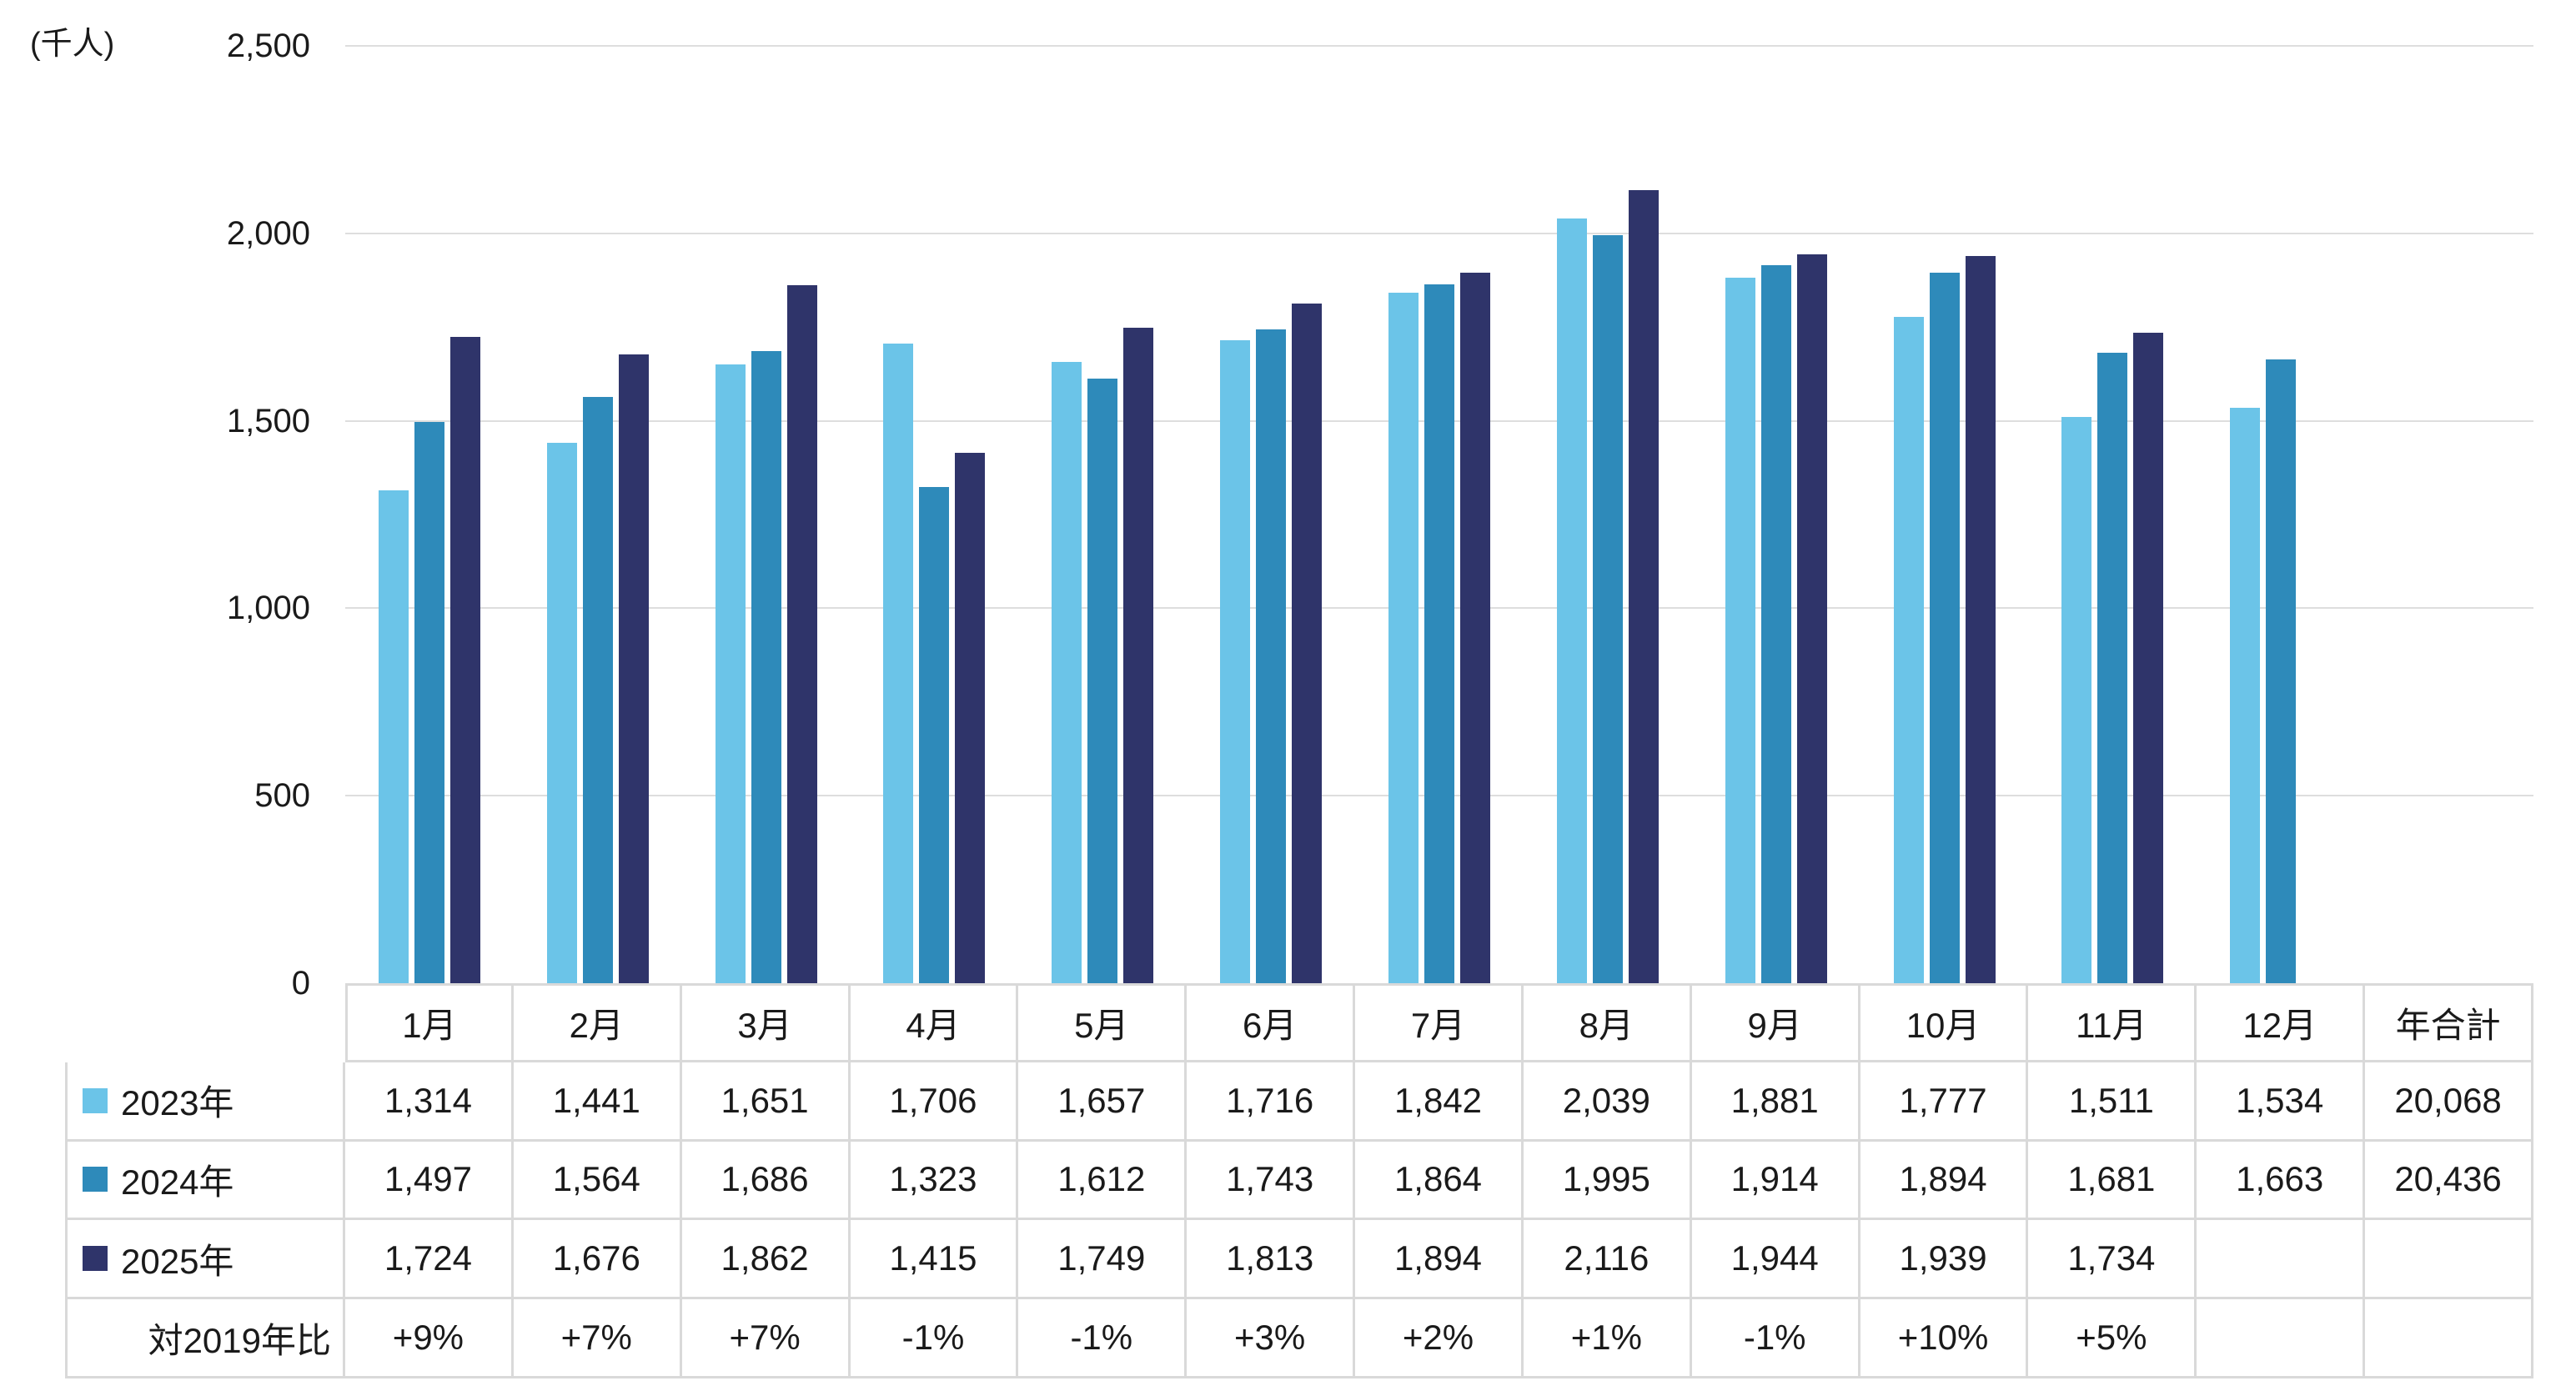  Describe the element at coordinates (1138, 655) in the screenshot. I see `bar-2025-m5` at that location.